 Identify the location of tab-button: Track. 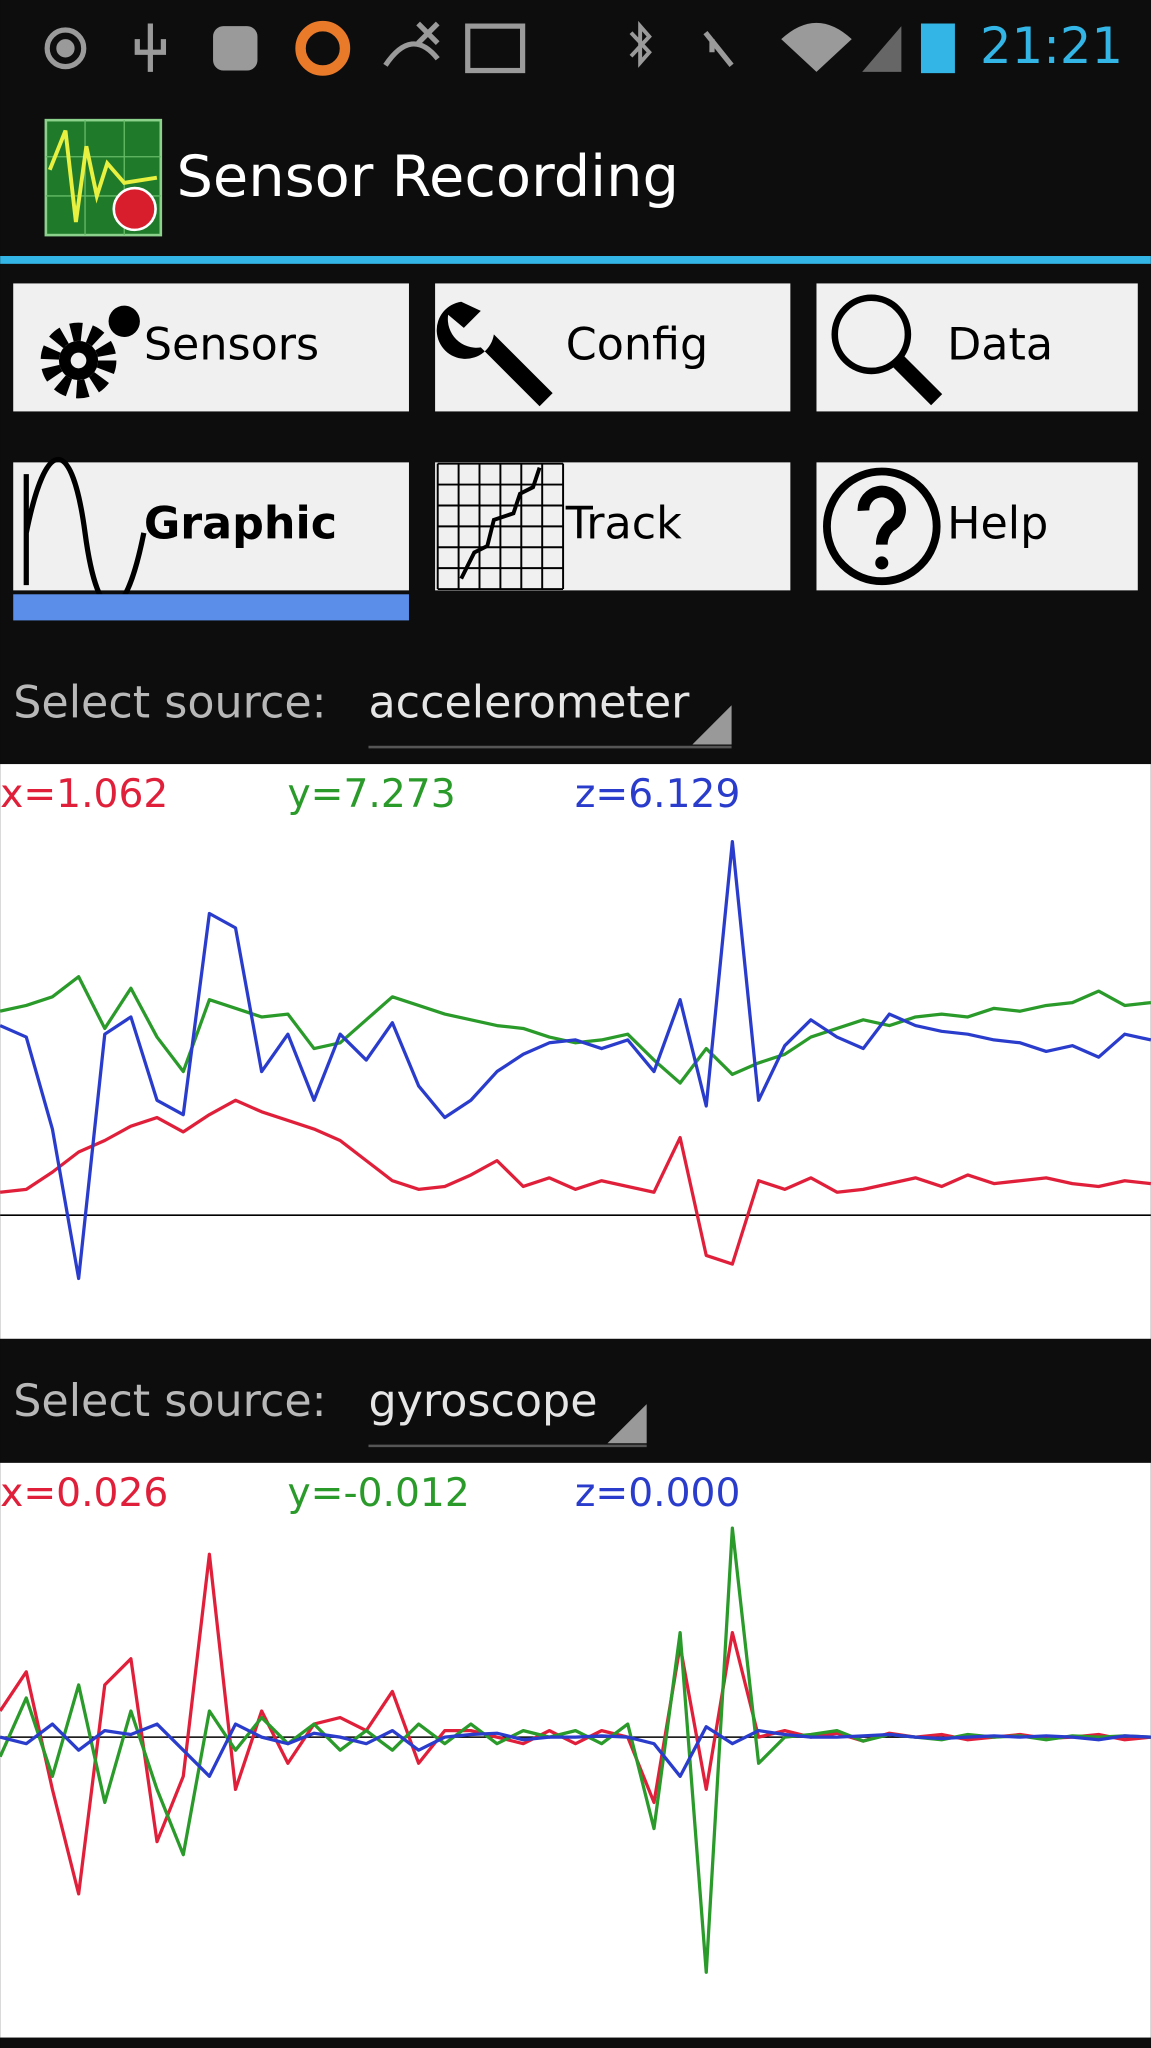
(613, 526).